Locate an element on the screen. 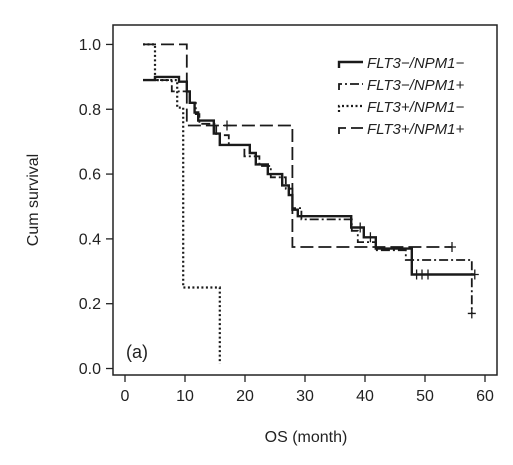  x-tick-label-3: 30 is located at coordinates (305, 396).